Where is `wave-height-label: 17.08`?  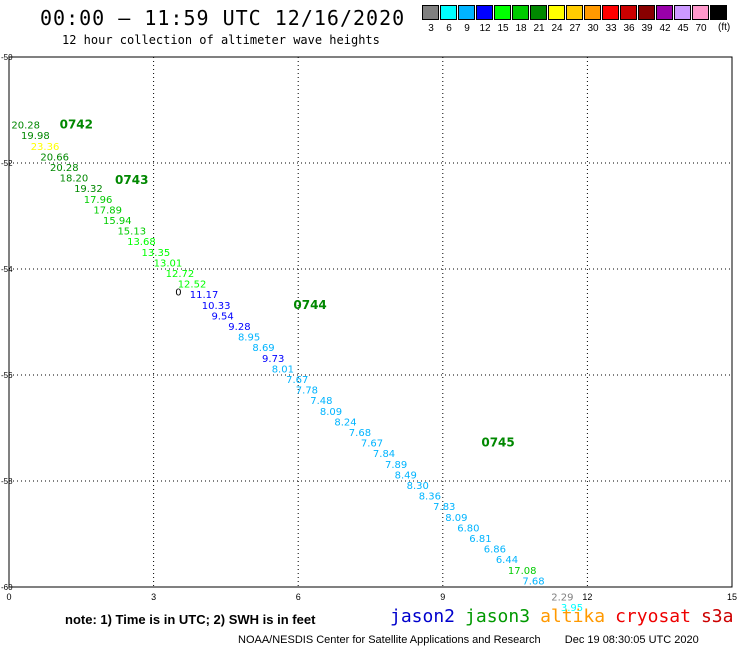
wave-height-label: 17.08 is located at coordinates (522, 571).